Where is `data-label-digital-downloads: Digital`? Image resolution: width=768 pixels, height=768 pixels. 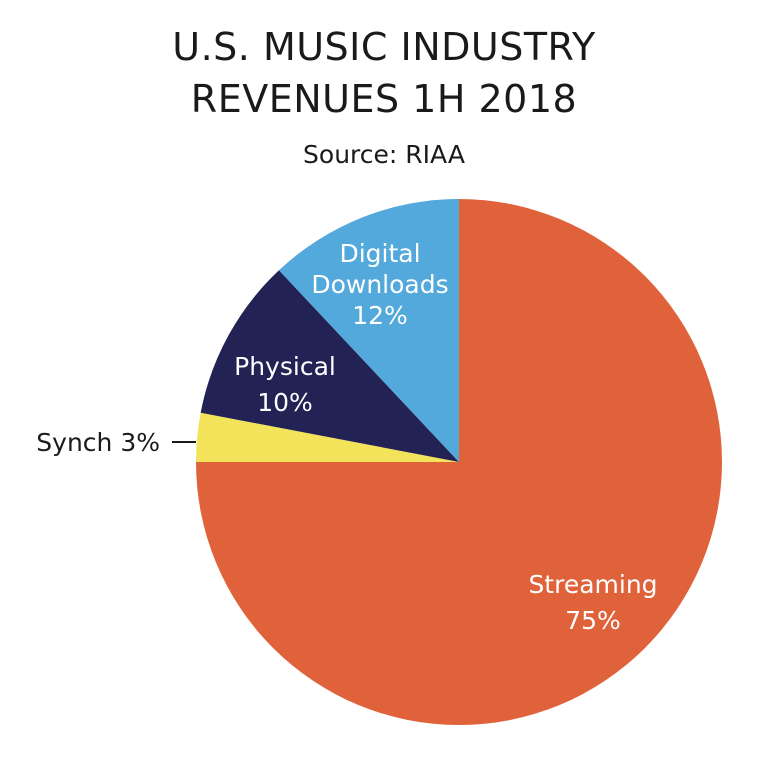
data-label-digital-downloads: Digital is located at coordinates (379, 253).